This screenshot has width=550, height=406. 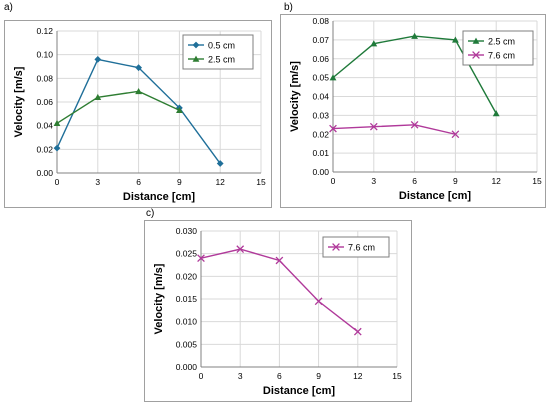 What do you see at coordinates (221, 46) in the screenshot?
I see `legend-label: 0.5 cm` at bounding box center [221, 46].